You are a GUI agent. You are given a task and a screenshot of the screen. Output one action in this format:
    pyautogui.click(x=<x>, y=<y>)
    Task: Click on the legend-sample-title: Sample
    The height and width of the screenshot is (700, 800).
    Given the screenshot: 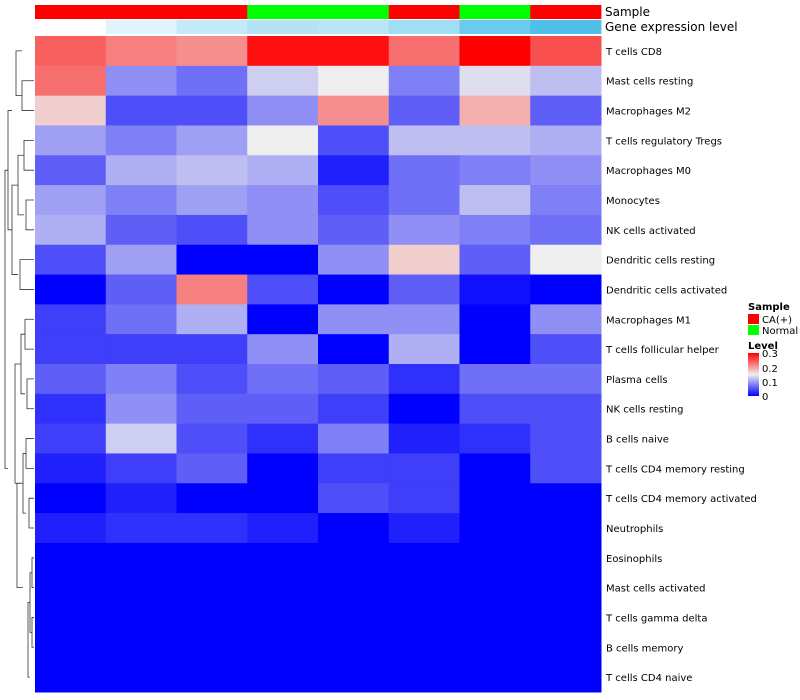 What is the action you would take?
    pyautogui.click(x=769, y=307)
    